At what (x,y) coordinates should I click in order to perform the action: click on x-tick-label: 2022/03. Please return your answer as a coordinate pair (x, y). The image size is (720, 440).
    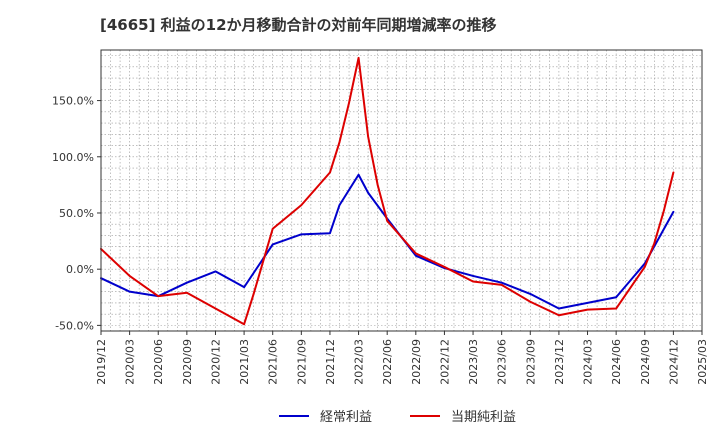
    Looking at the image, I should click on (359, 362).